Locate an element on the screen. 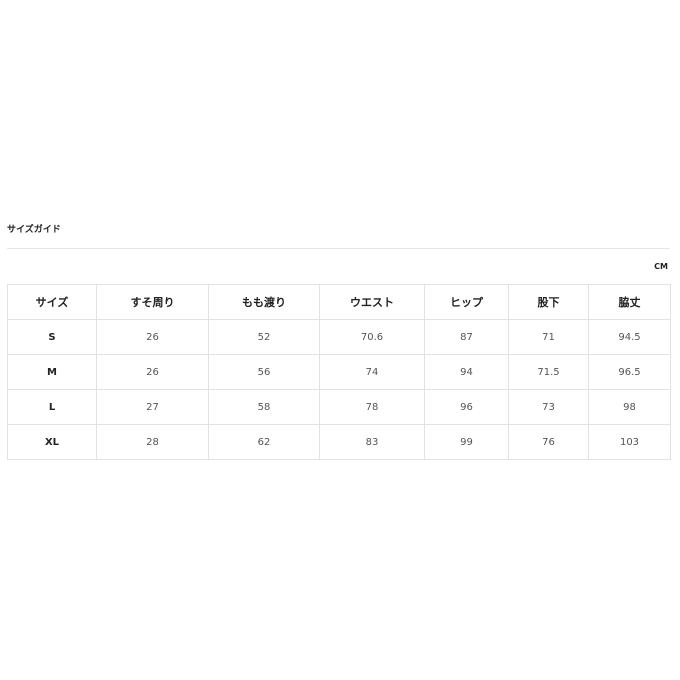 The height and width of the screenshot is (680, 680). header-cell: ヒップ is located at coordinates (466, 302).